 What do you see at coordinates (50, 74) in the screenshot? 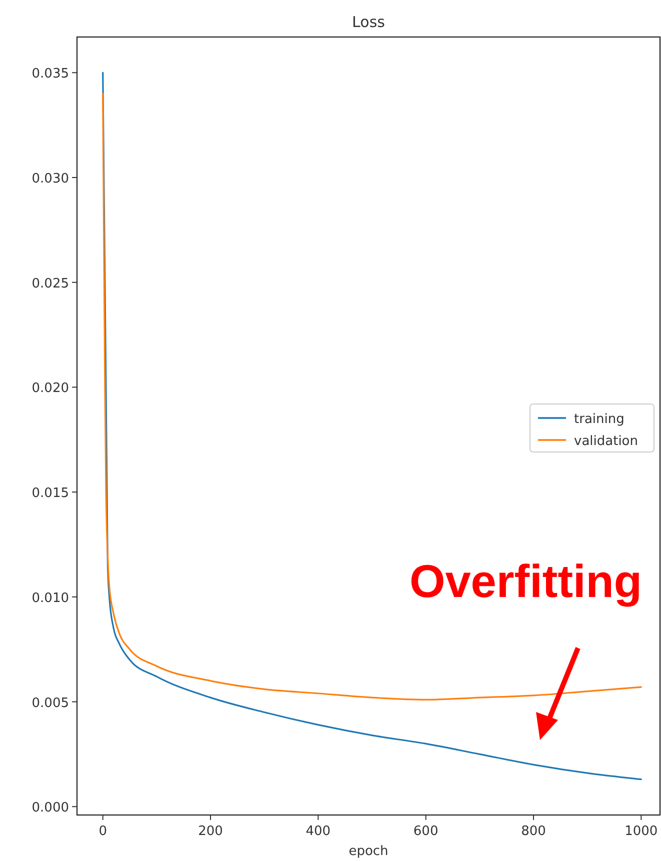
I see `y-tick-label: 0.035` at bounding box center [50, 74].